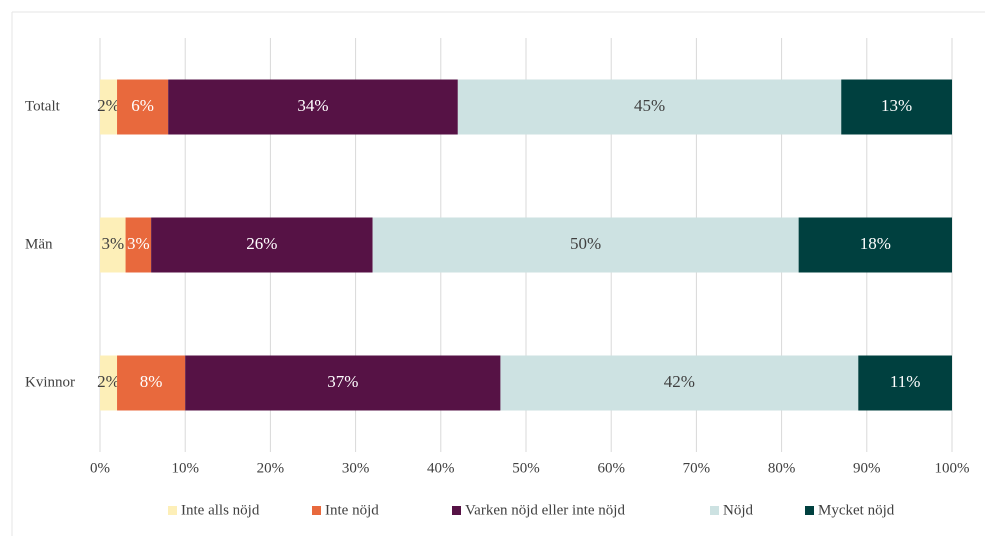  What do you see at coordinates (100, 468) in the screenshot?
I see `x-tick-label: 0%` at bounding box center [100, 468].